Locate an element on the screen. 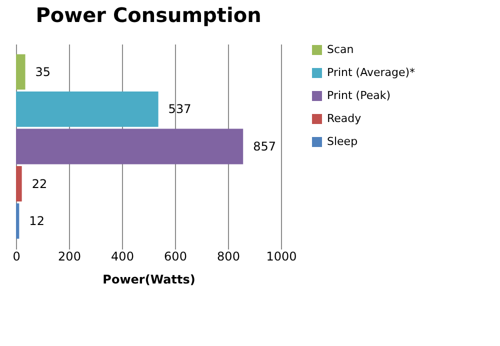  data-label: 12 is located at coordinates (36, 221).